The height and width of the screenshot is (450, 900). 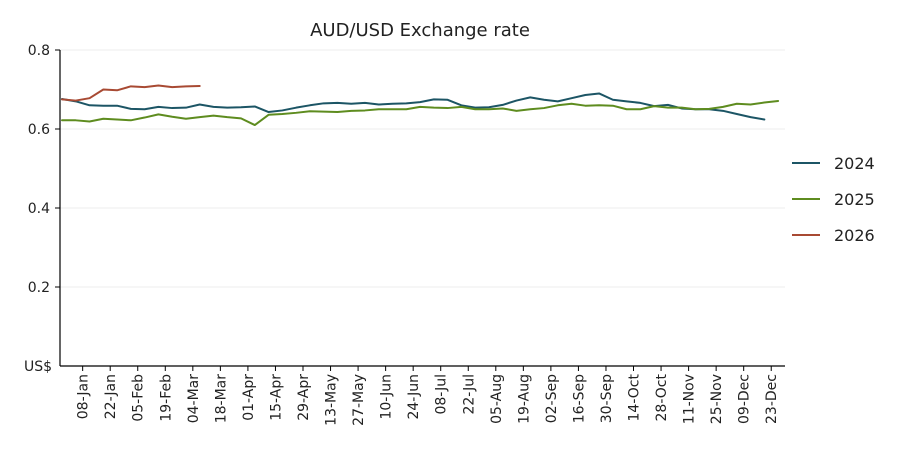 I want to click on x-tick-label-21: 28-Oct, so click(x=662, y=397).